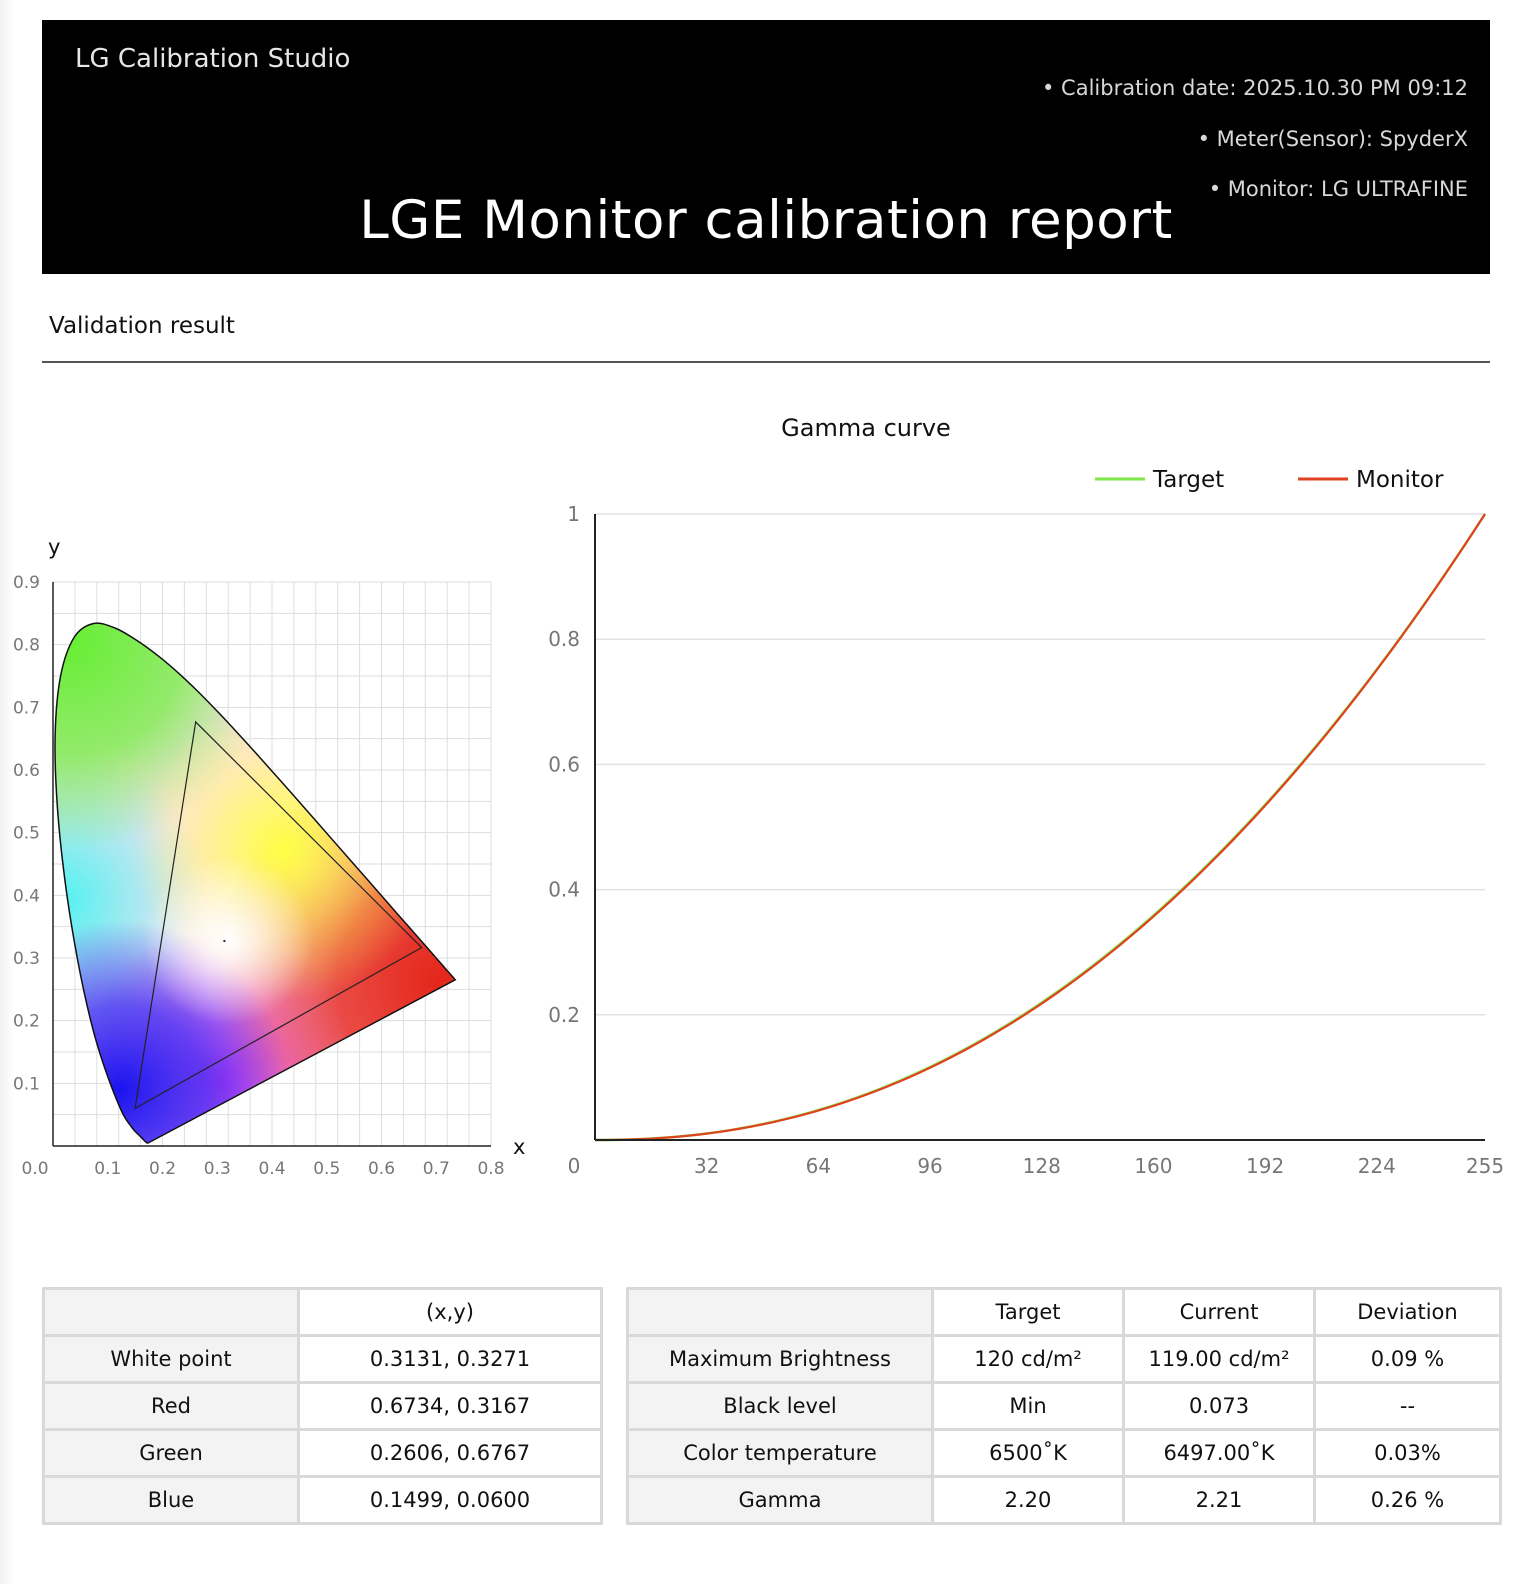  I want to click on deviation-value: --, so click(1407, 1406).